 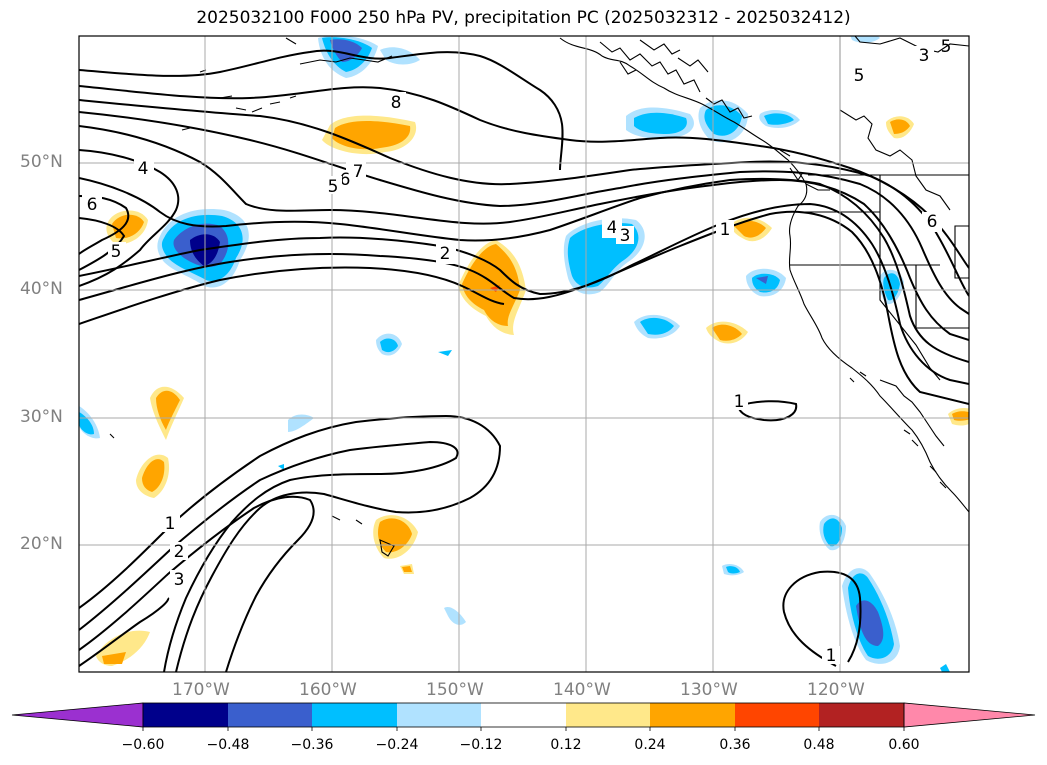 What do you see at coordinates (312, 745) in the screenshot?
I see `colorbar-tick-label: −0.36` at bounding box center [312, 745].